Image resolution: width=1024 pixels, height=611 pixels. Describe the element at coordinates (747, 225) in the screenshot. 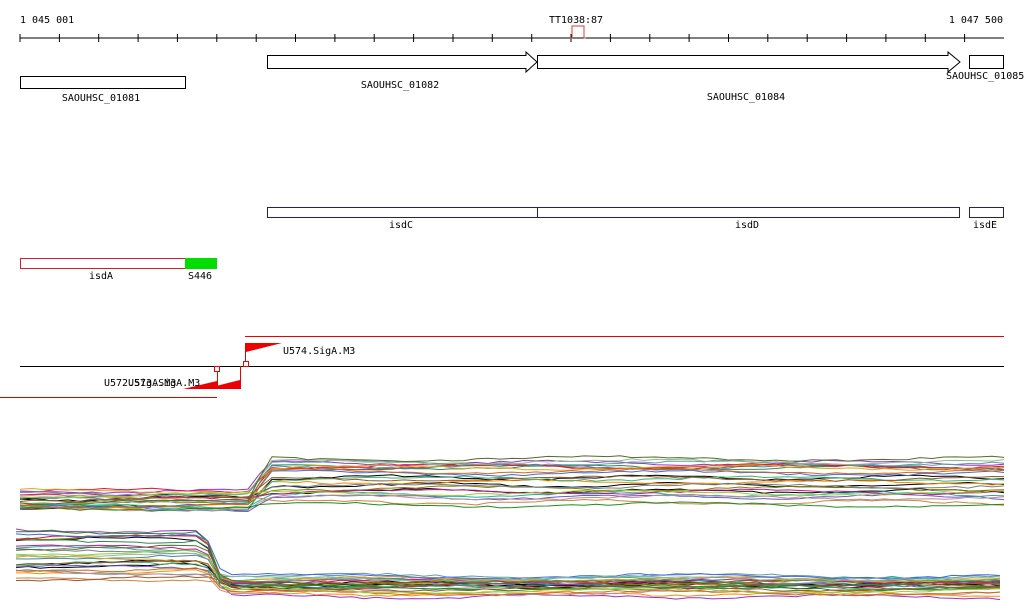

I see `feature-label: isdD` at that location.